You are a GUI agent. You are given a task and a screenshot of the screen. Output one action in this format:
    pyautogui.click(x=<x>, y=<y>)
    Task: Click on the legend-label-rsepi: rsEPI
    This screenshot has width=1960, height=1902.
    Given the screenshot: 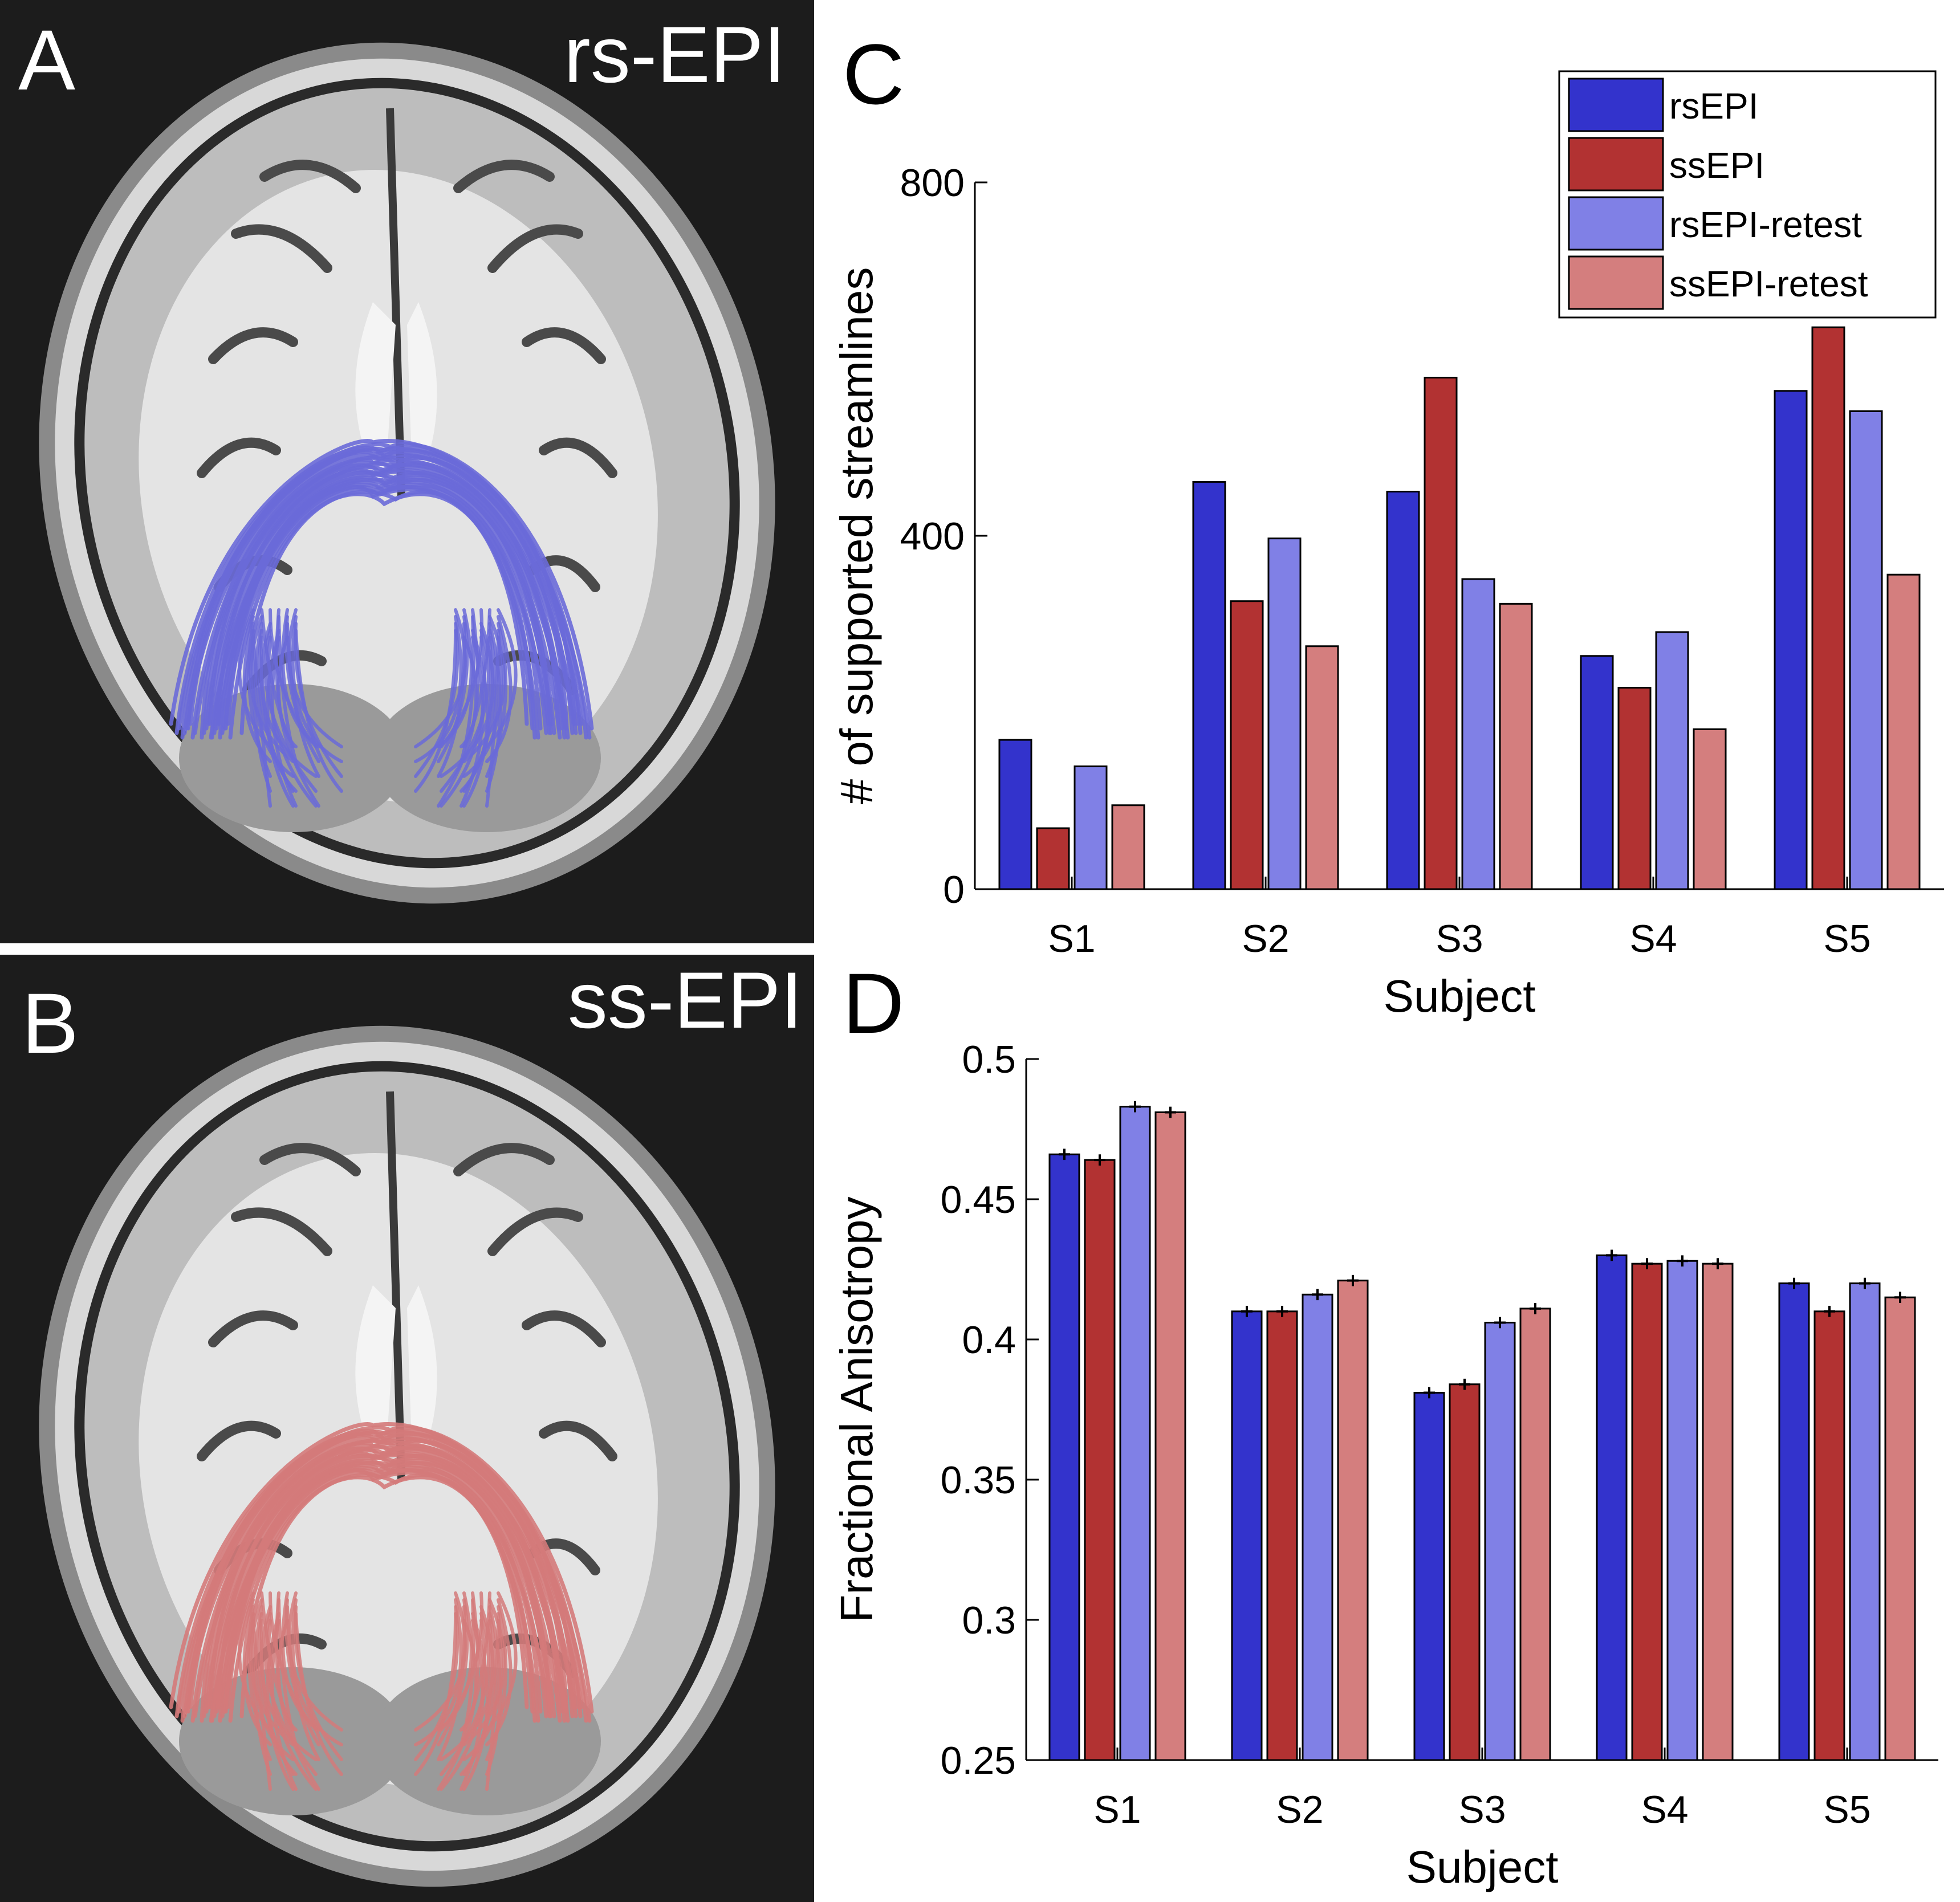 What is the action you would take?
    pyautogui.click(x=1713, y=106)
    